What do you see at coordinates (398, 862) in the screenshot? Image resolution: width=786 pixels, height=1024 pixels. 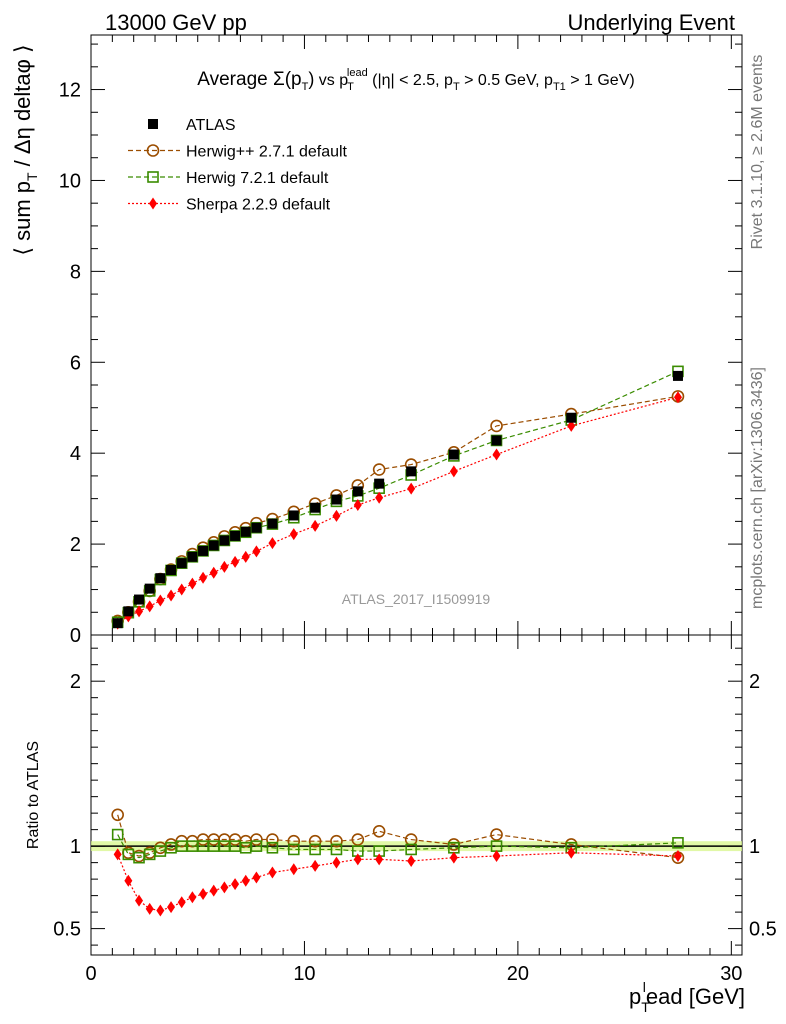 I see `ratio-series` at bounding box center [398, 862].